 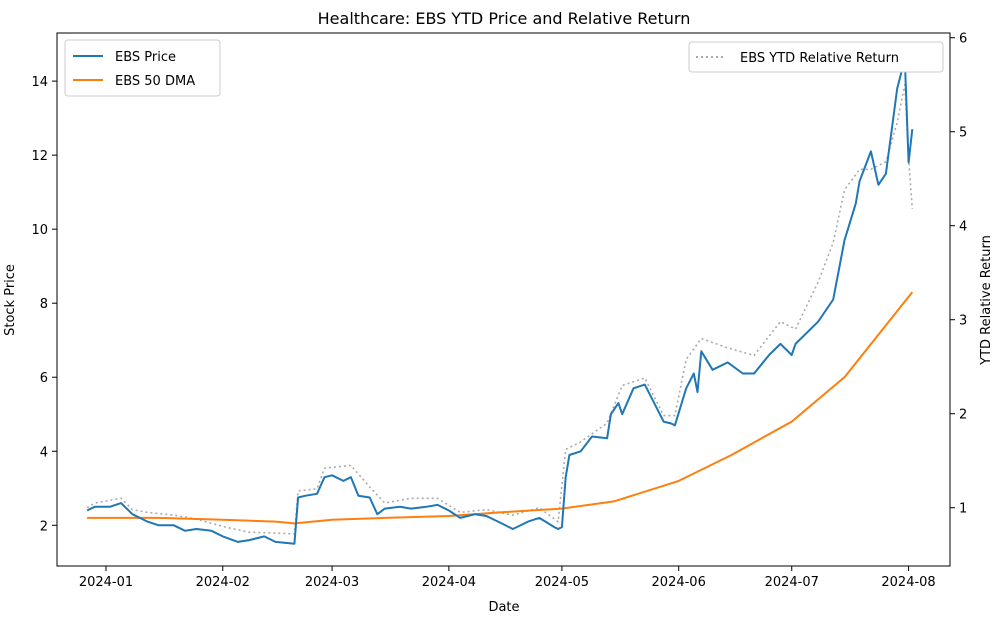 I want to click on y-right-tick-label-4: 5, so click(x=963, y=133).